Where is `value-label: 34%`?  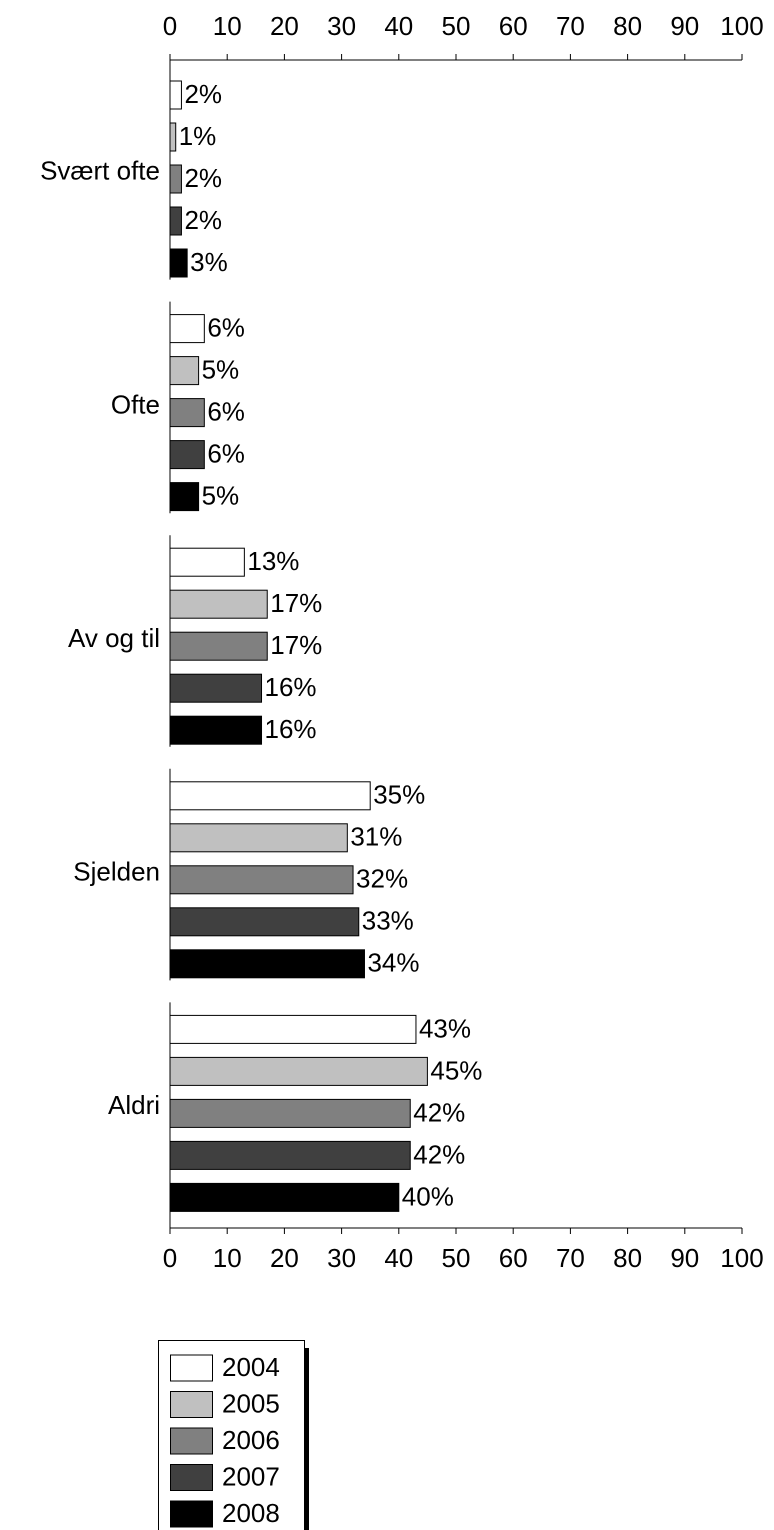
value-label: 34% is located at coordinates (393, 963).